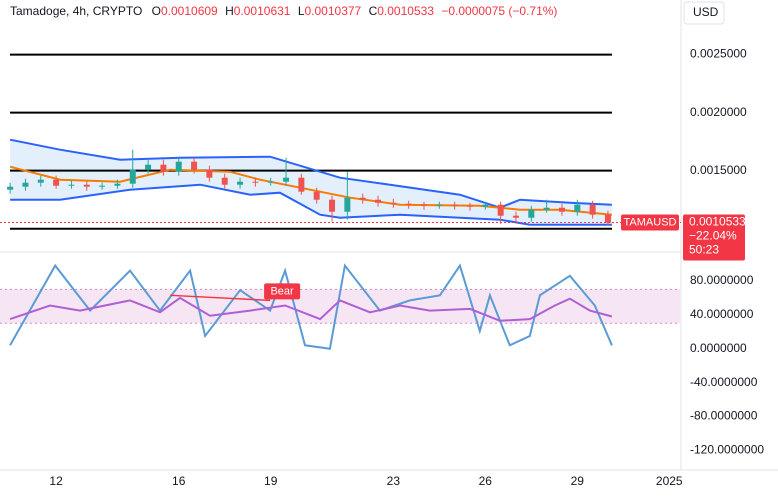 This screenshot has width=778, height=500. What do you see at coordinates (333, 11) in the screenshot?
I see `low-value: 0.0010377` at bounding box center [333, 11].